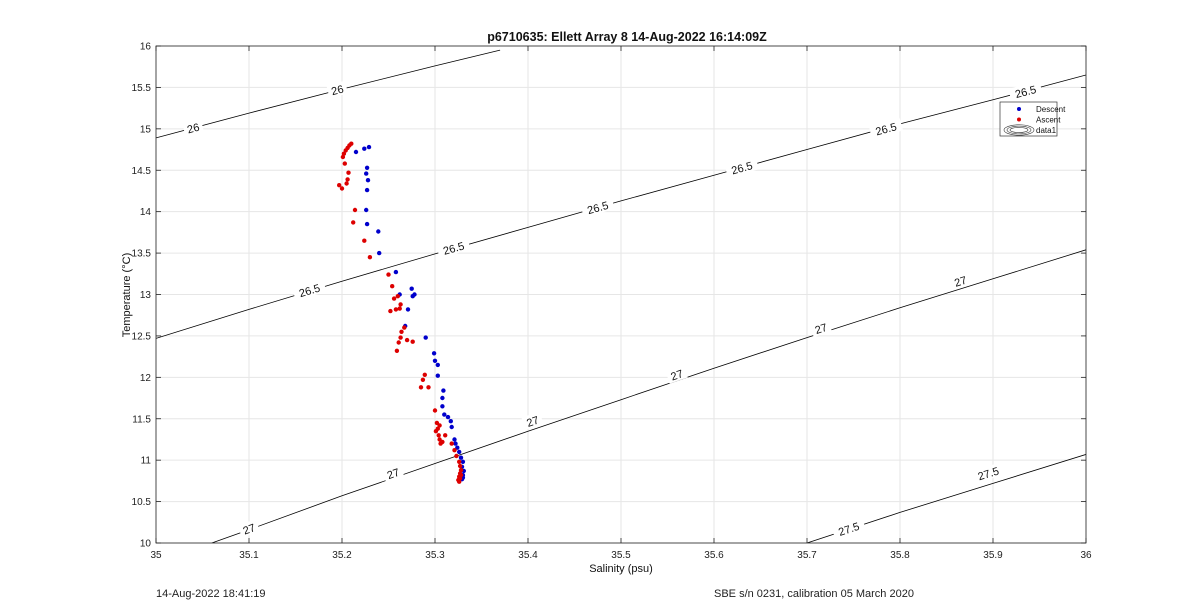  What do you see at coordinates (1019, 109) in the screenshot?
I see `legend-marker` at bounding box center [1019, 109].